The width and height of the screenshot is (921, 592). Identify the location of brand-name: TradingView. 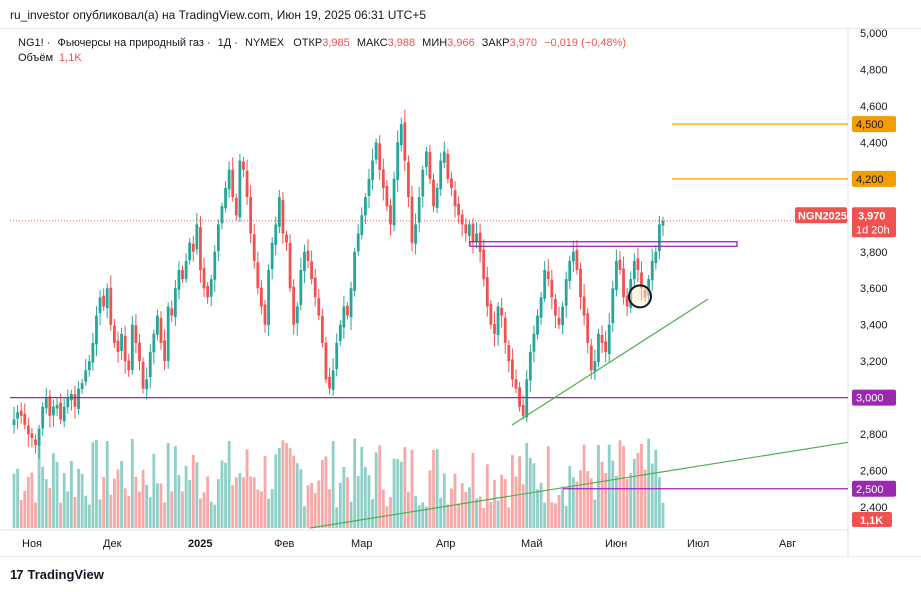
(65, 574).